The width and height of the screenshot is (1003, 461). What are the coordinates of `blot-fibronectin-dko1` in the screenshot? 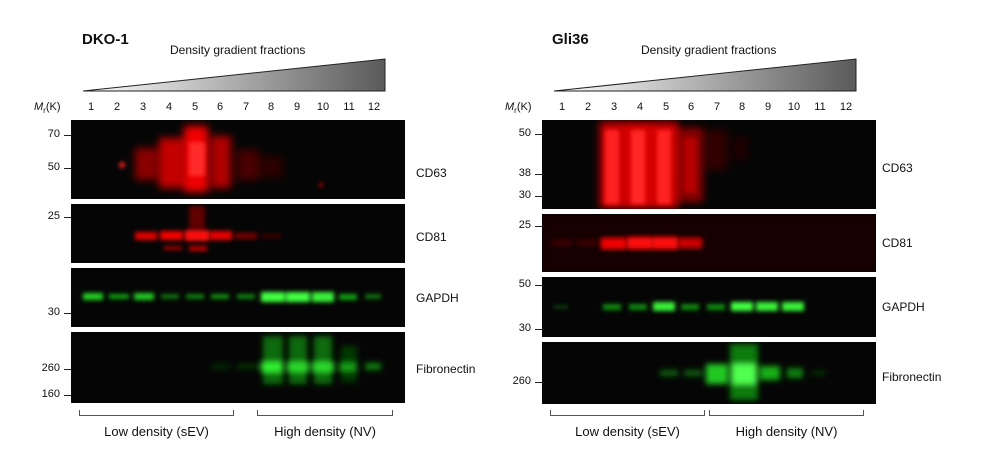 It's located at (238, 367).